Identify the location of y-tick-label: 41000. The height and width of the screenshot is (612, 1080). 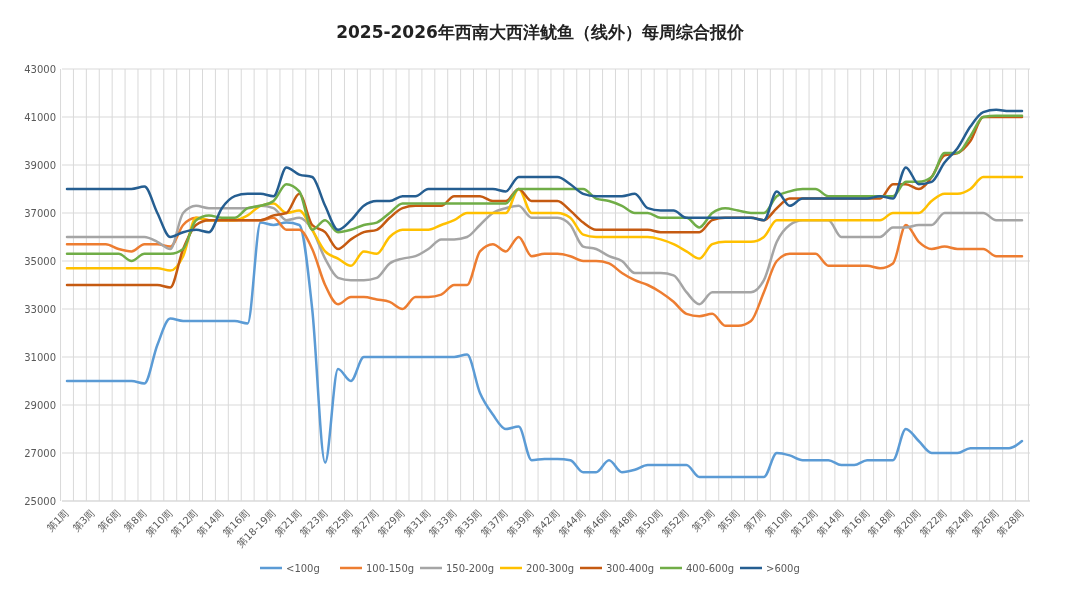
(40, 117).